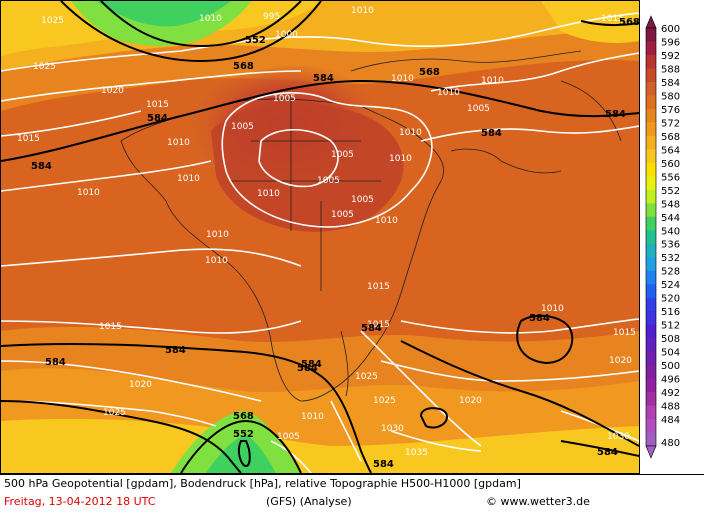 Image resolution: width=704 pixels, height=513 pixels. Describe the element at coordinates (670, 110) in the screenshot. I see `legend-label: 576` at that location.